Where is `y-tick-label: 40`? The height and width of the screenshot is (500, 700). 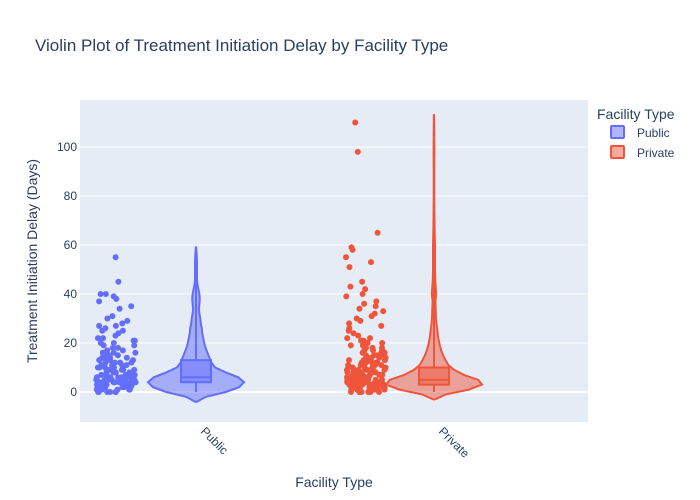
y-tick-label: 40 is located at coordinates (71, 294).